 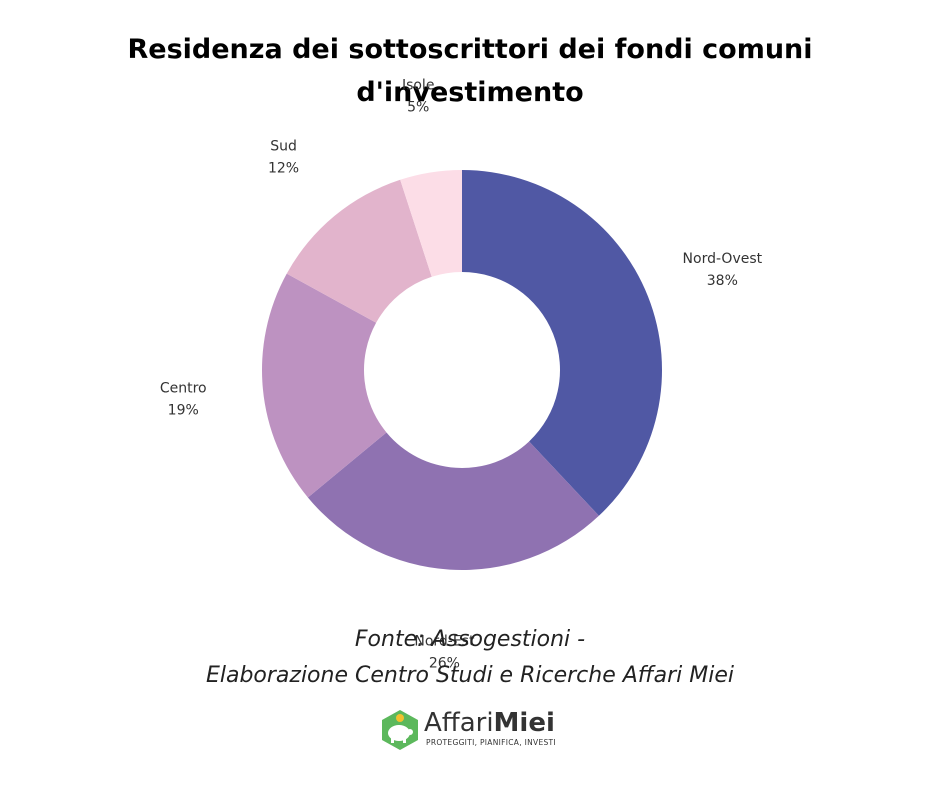 I want to click on slice-value-sud: 12%, so click(x=283, y=168).